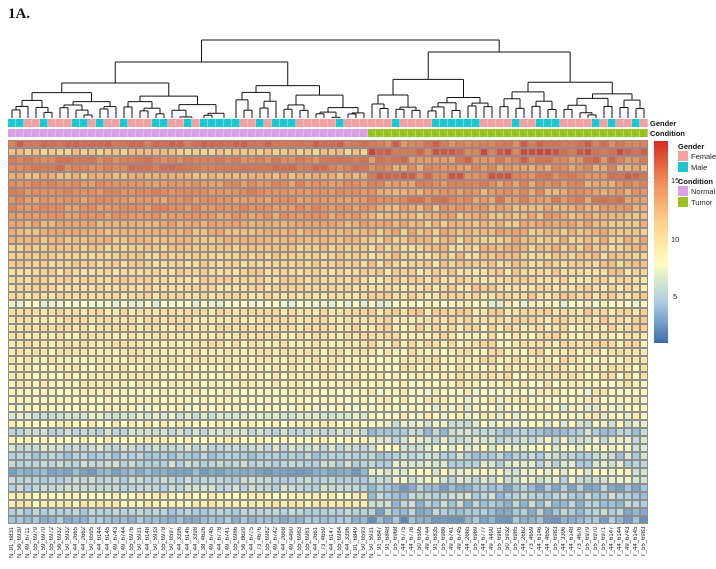 Image resolution: width=716 pixels, height=569 pixels. I want to click on sample-label: T_49_6744, so click(428, 542).